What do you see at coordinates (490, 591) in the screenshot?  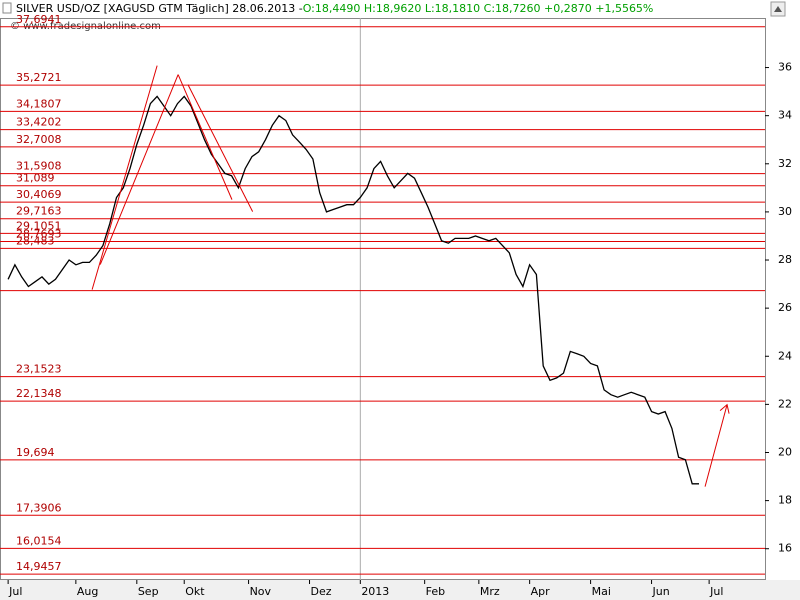 I see `x-tick-label: Mrz` at bounding box center [490, 591].